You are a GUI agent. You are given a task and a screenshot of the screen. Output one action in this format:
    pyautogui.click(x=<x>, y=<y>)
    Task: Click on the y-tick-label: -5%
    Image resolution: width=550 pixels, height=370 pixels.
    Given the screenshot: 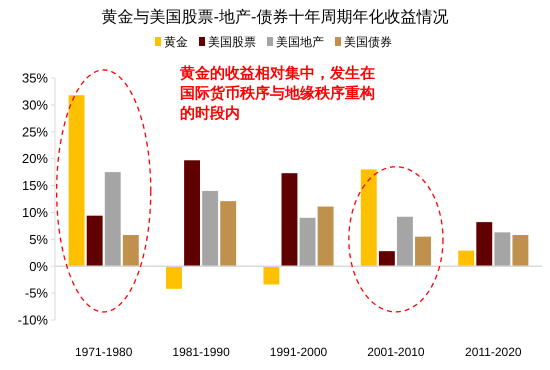 What is the action you would take?
    pyautogui.click(x=36, y=293)
    